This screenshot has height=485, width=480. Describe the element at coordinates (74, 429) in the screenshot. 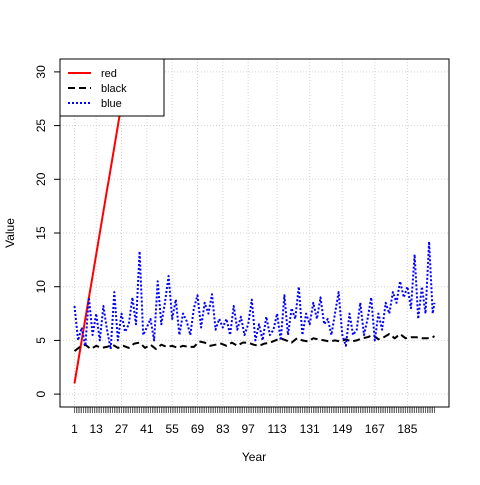

I see `x-tick-label: 1` at that location.